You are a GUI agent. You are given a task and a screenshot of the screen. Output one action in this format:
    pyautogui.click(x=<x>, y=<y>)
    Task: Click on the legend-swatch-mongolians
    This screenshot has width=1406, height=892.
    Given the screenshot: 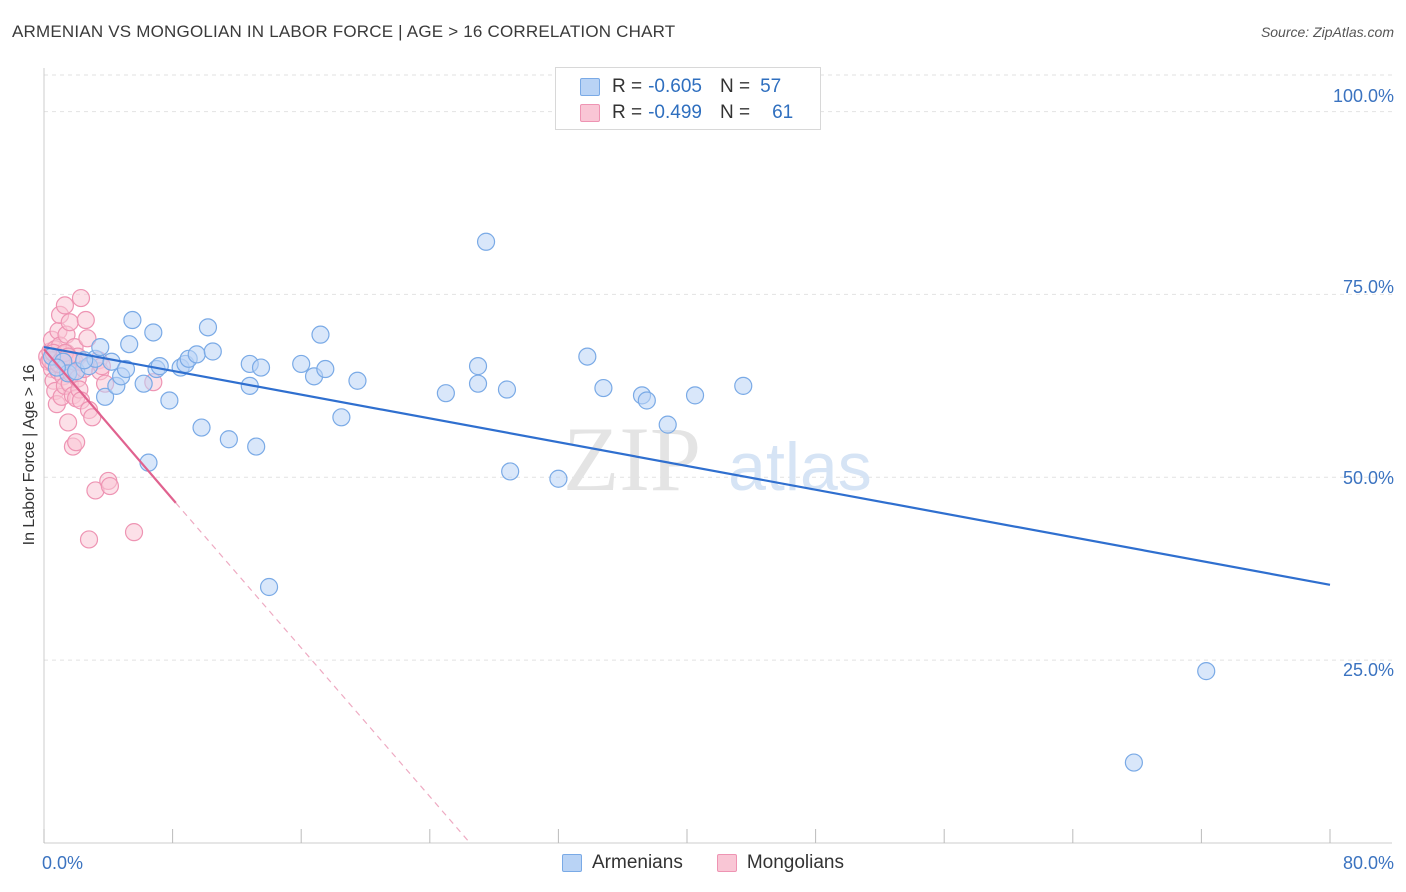 What is the action you would take?
    pyautogui.click(x=590, y=113)
    